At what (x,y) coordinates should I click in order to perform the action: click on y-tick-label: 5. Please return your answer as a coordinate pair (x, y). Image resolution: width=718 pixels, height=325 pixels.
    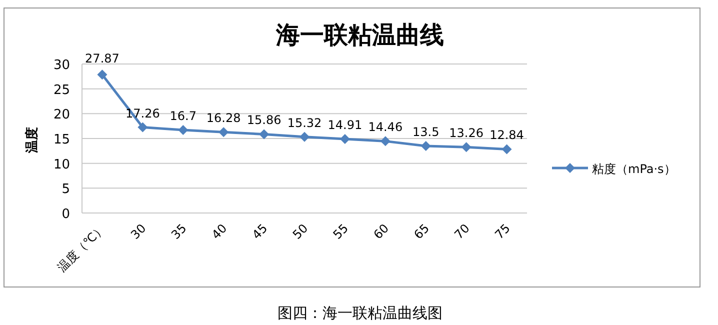
    Looking at the image, I should click on (66, 190).